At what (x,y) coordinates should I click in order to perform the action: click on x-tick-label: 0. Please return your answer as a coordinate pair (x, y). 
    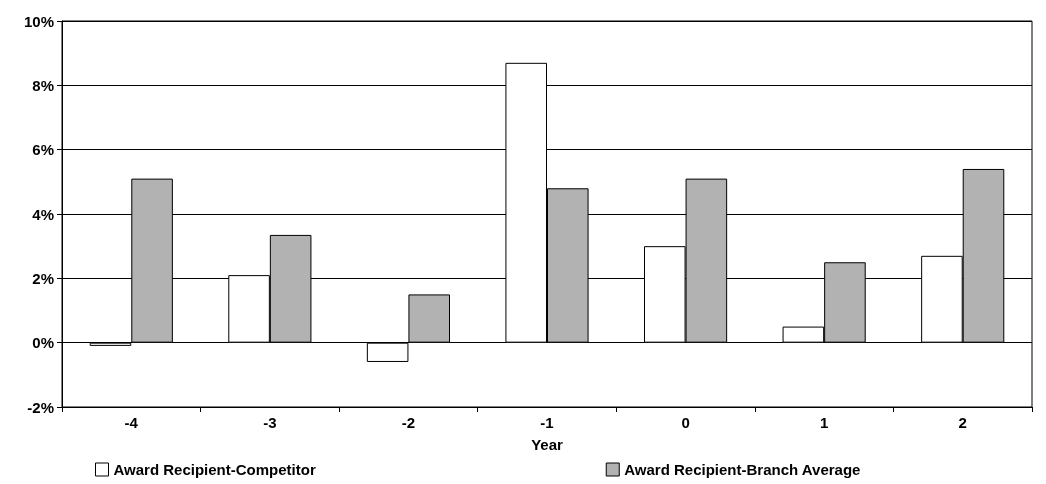
    Looking at the image, I should click on (685, 422).